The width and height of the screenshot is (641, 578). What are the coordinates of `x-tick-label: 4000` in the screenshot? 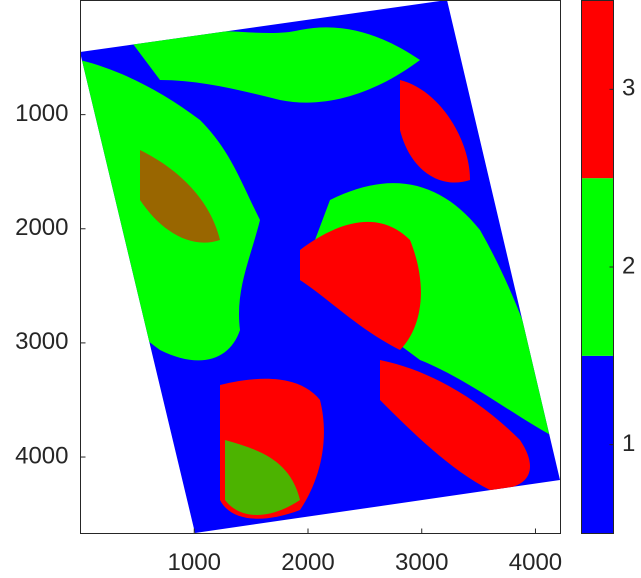 It's located at (535, 562).